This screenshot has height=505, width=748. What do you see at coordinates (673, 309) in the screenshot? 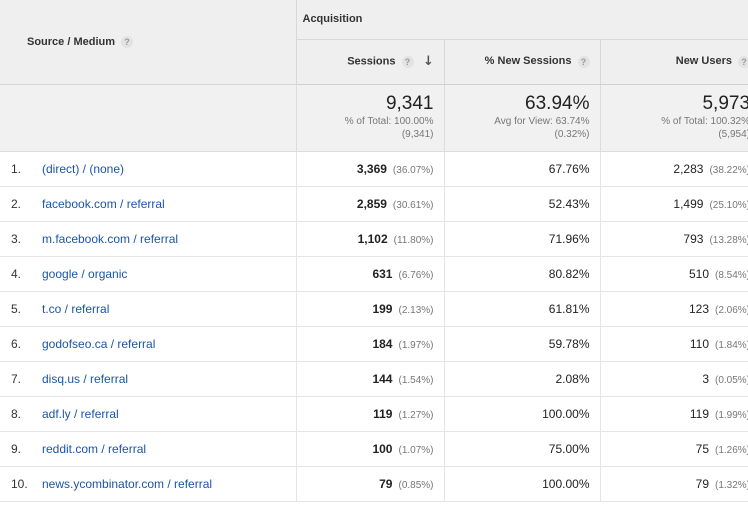
I see `new-users-cell: 123 (2.06%)` at bounding box center [673, 309].